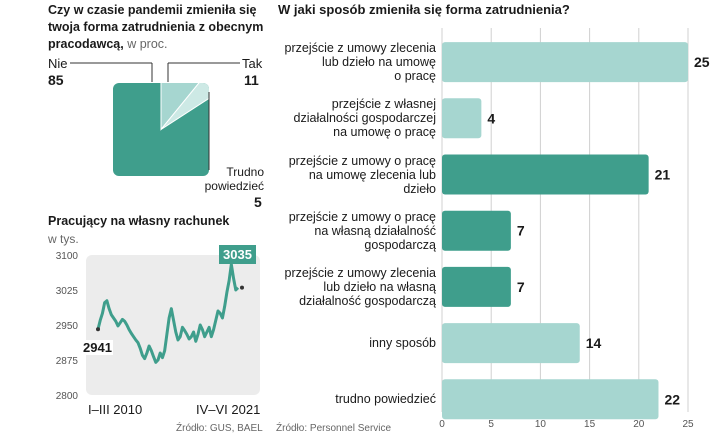 The image size is (720, 437). I want to click on bar-category-label-line: trudno powiedzieć, so click(385, 399).